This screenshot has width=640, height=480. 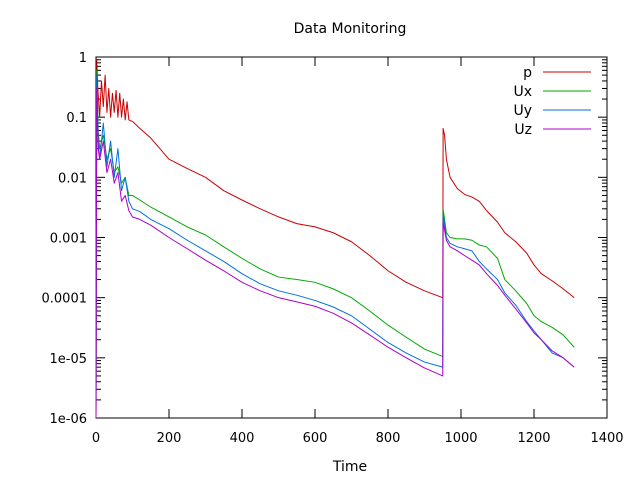 What do you see at coordinates (388, 438) in the screenshot?
I see `x-tick-label: 800` at bounding box center [388, 438].